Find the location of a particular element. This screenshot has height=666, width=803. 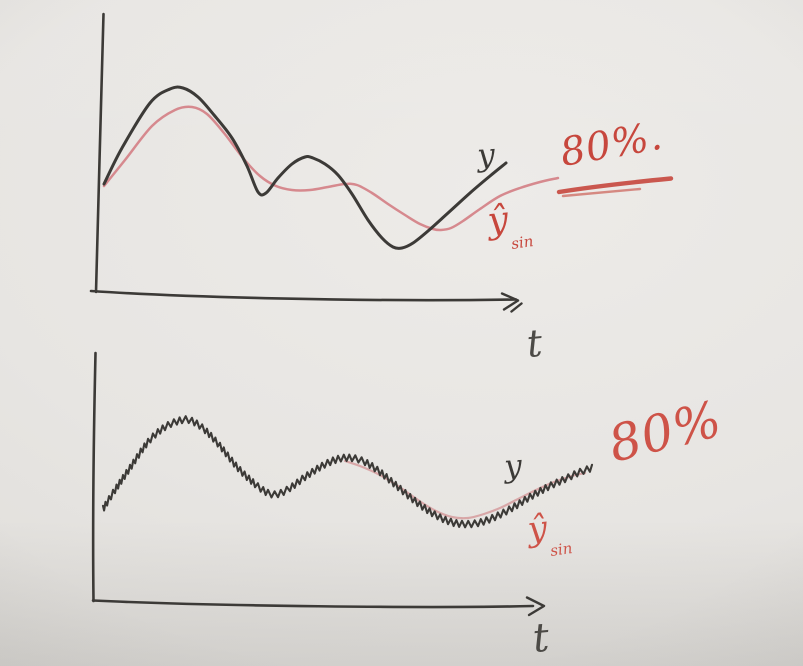

top-accuracy-underline is located at coordinates (615, 185).